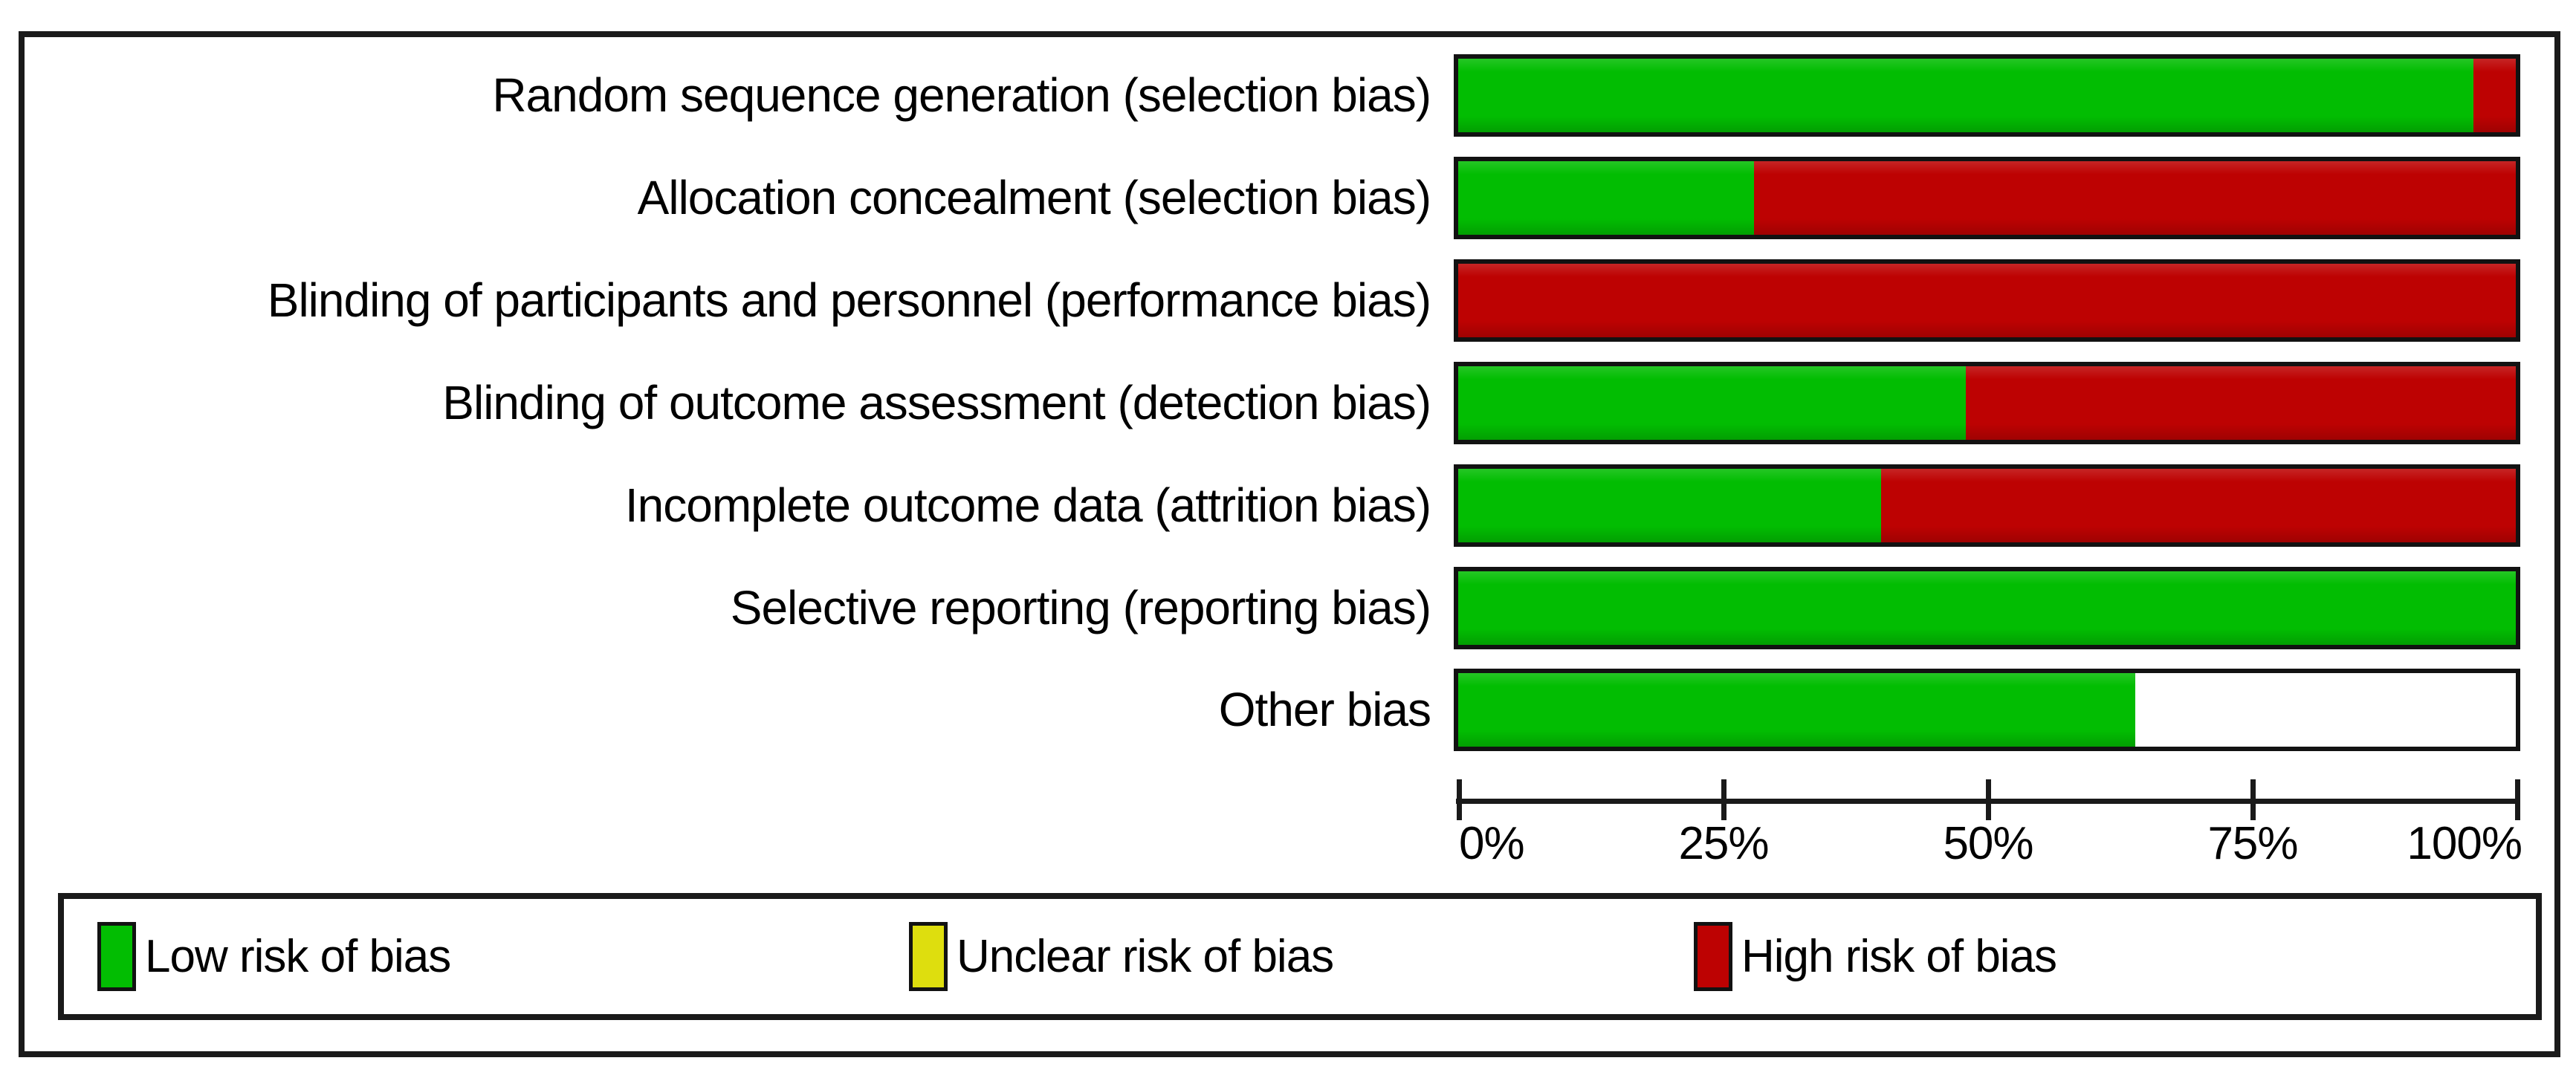 The width and height of the screenshot is (2576, 1078). What do you see at coordinates (1724, 843) in the screenshot?
I see `axis-tick-label: 25%` at bounding box center [1724, 843].